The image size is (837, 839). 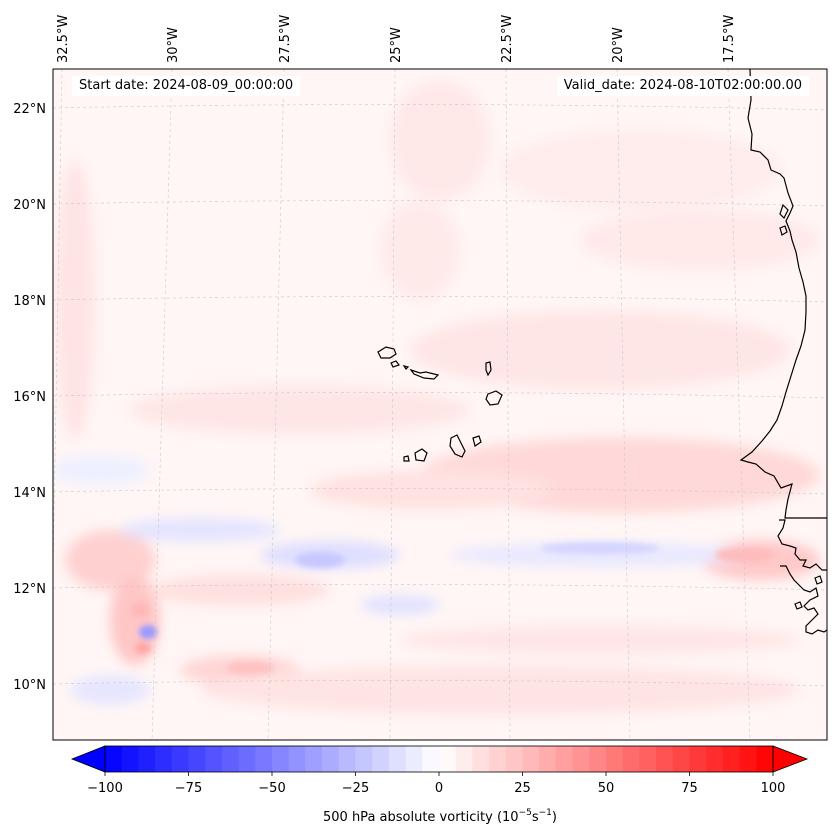 What do you see at coordinates (29, 109) in the screenshot?
I see `lat-label: 22°N` at bounding box center [29, 109].